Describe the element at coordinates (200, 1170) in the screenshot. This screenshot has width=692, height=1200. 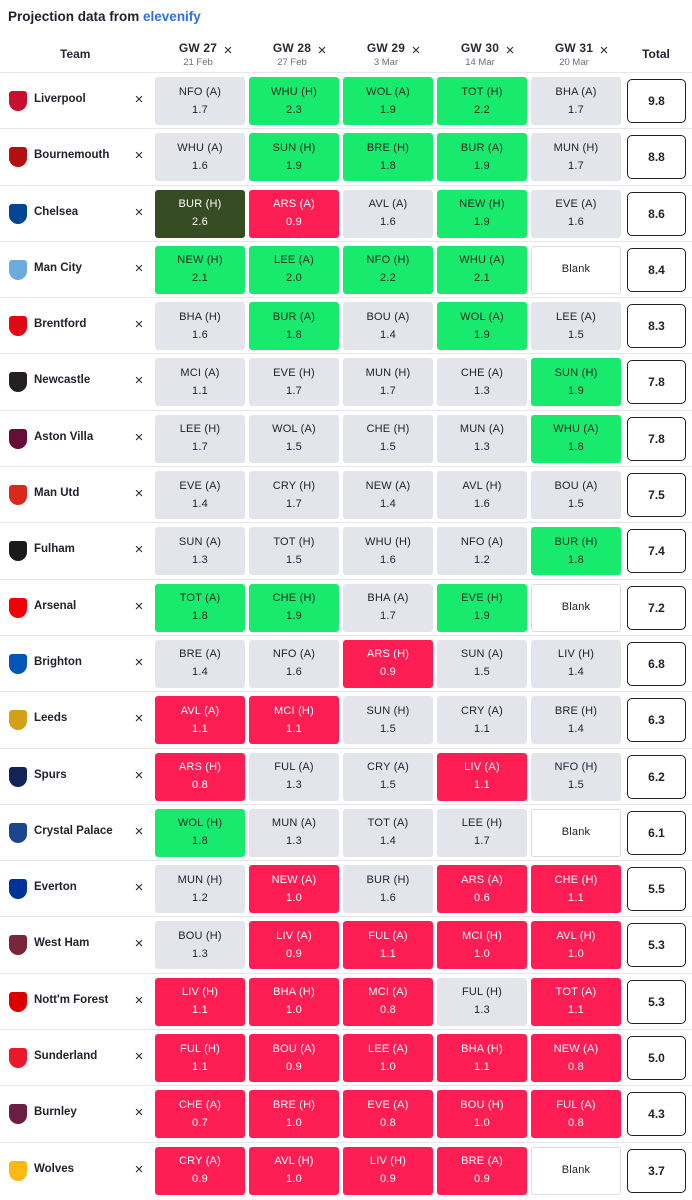
I see `fixture-cell: CRY (A) 0.9` at that location.